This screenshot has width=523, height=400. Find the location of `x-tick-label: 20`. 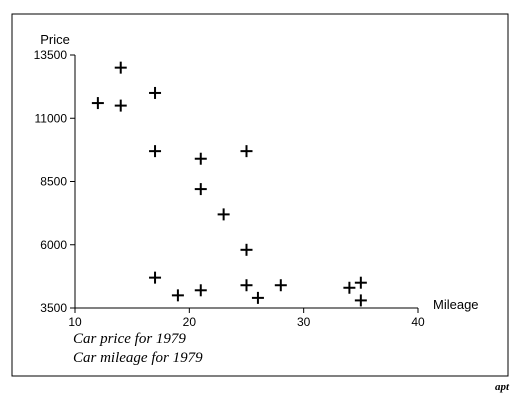

x-tick-label: 20 is located at coordinates (190, 322).